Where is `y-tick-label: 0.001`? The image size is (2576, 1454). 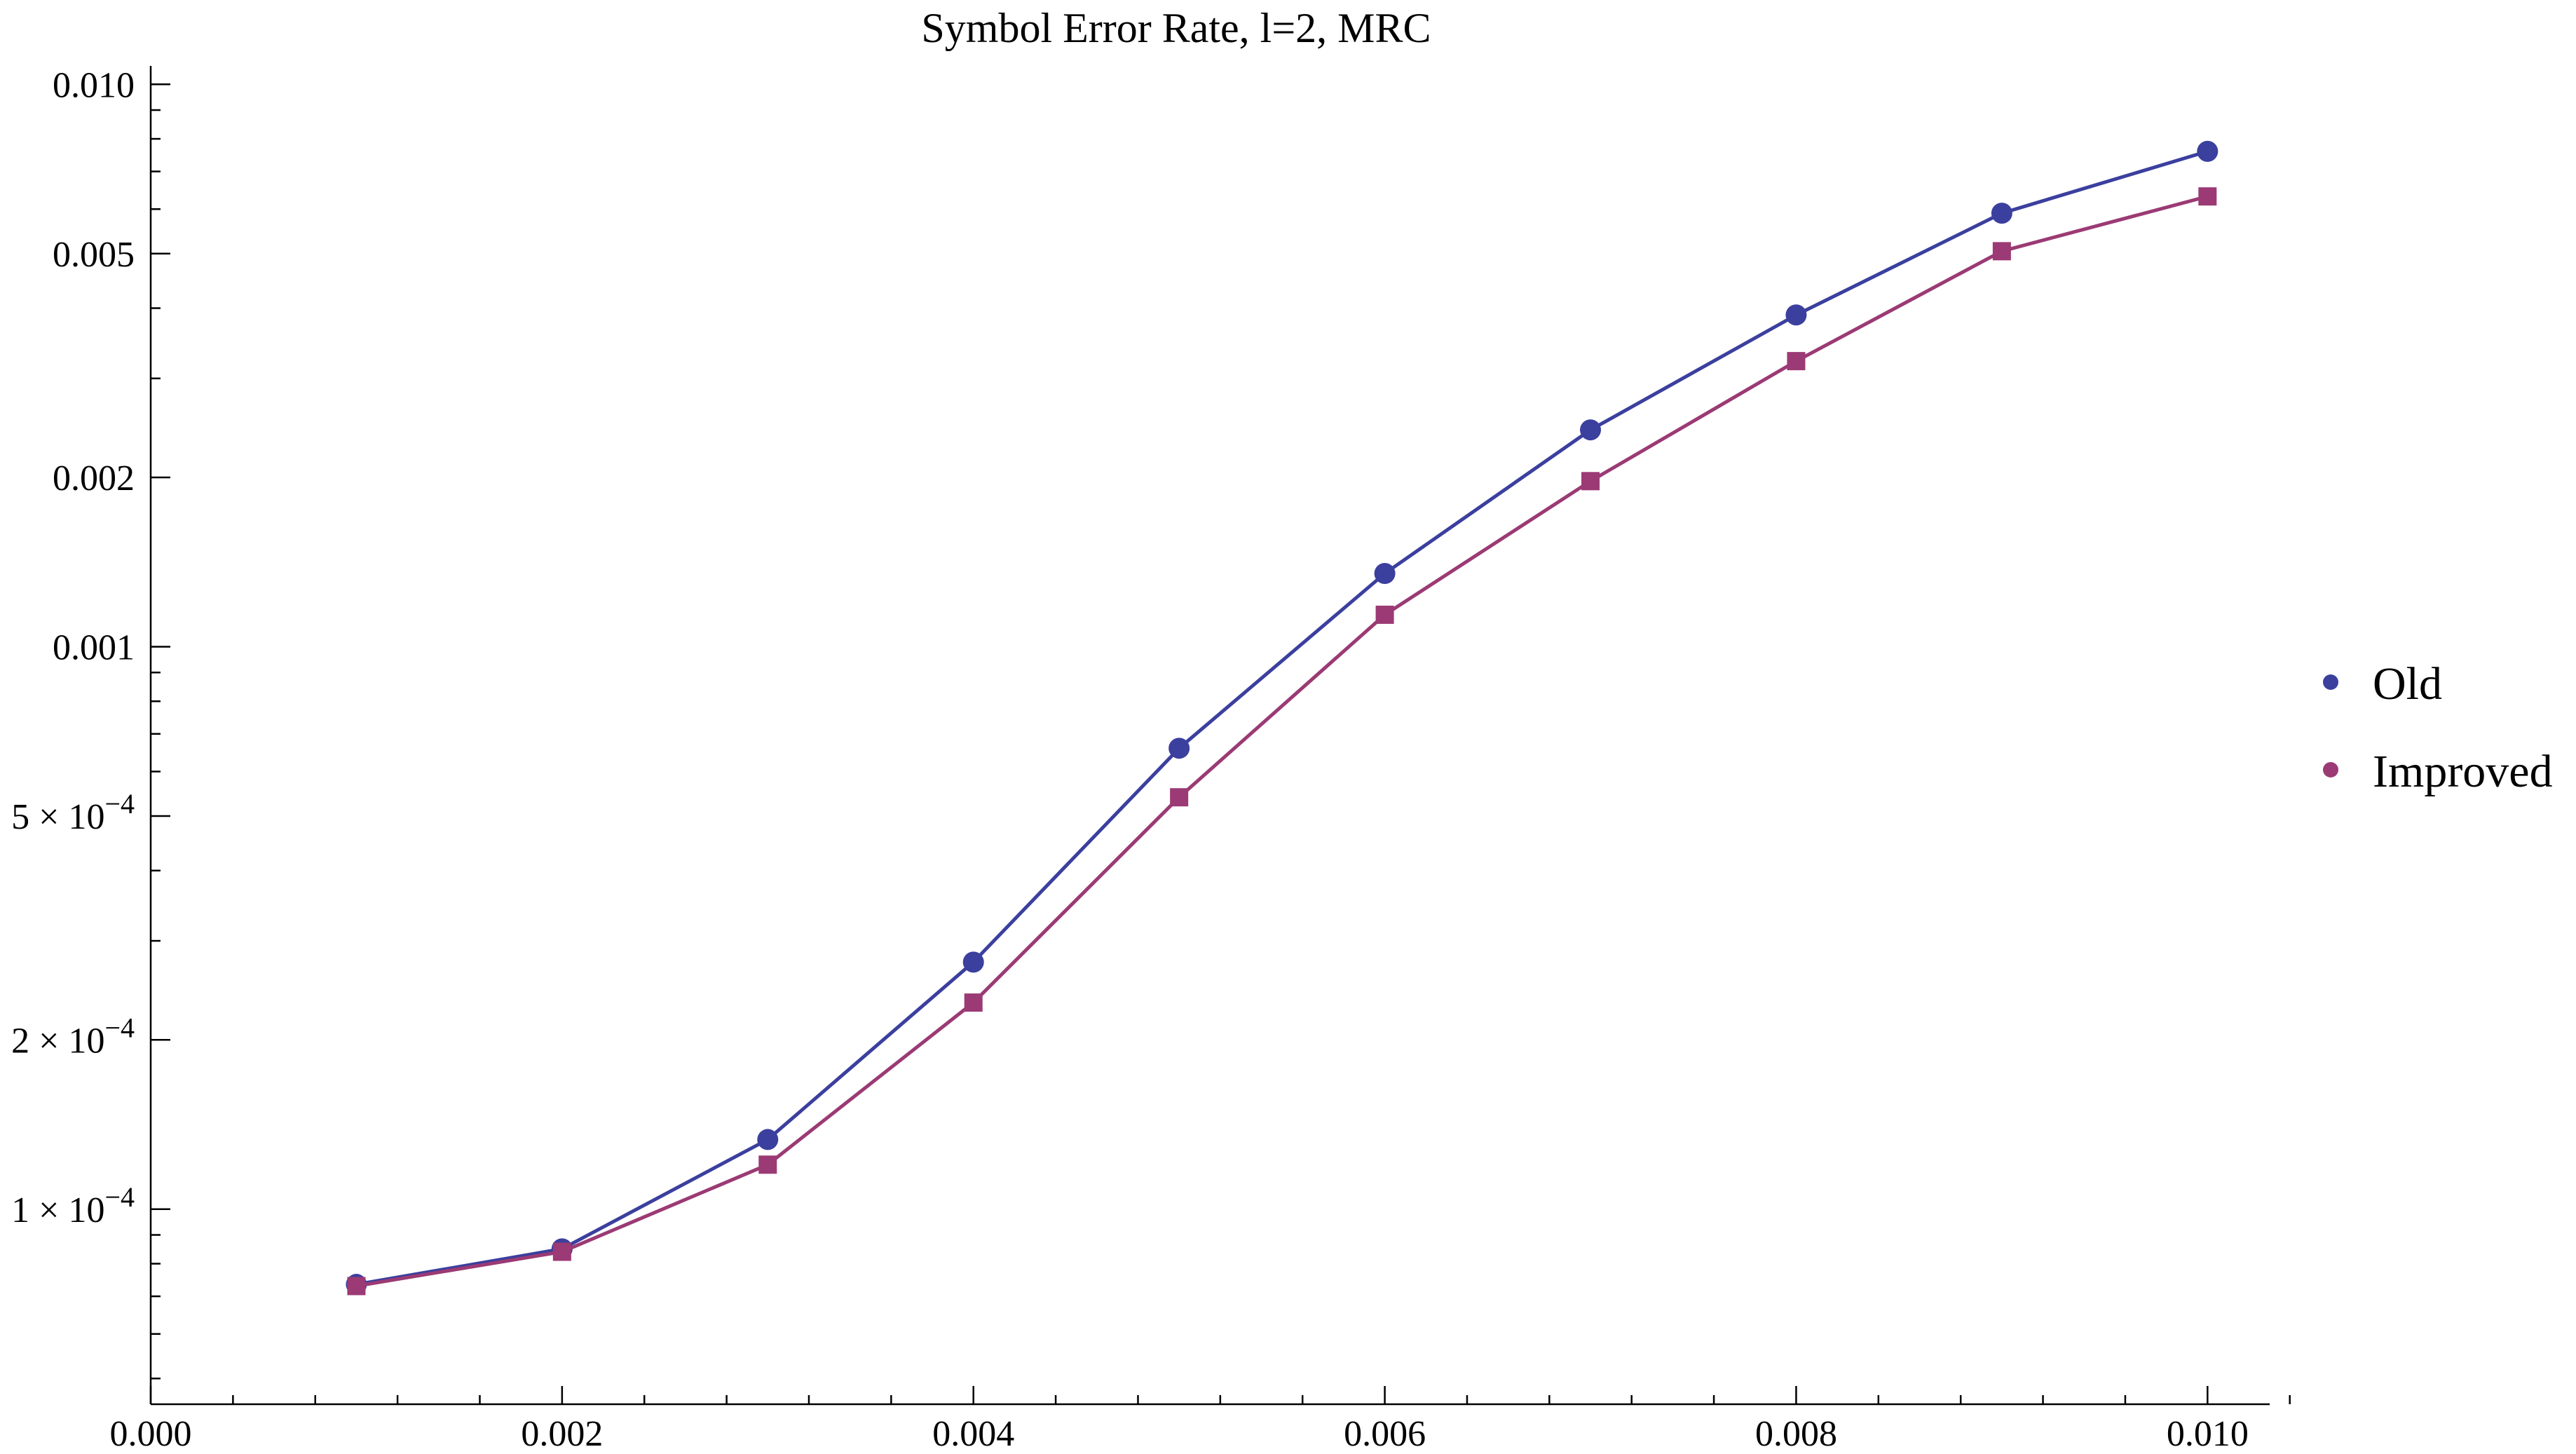 y-tick-label: 0.001 is located at coordinates (94, 648).